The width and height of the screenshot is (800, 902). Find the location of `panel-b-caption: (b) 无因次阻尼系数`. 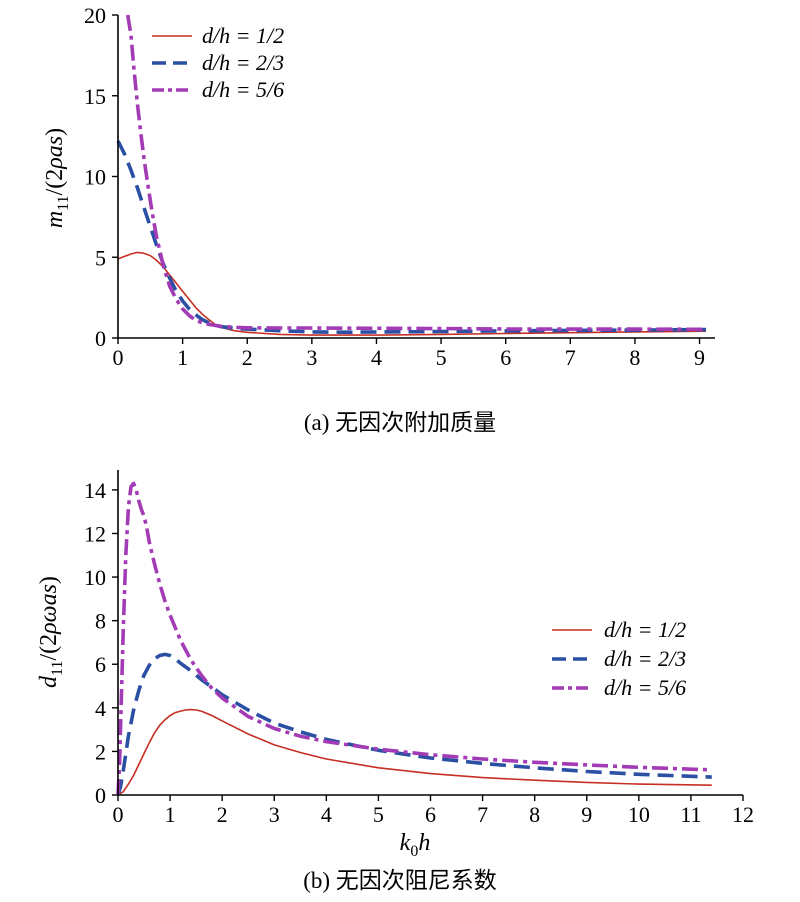

panel-b-caption: (b) 无因次阻尼系数 is located at coordinates (400, 880).